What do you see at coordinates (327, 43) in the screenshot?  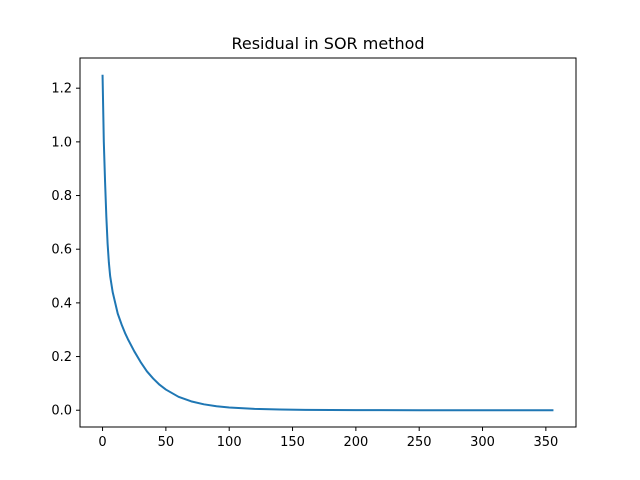 I see `chart-title: Residual in SOR method` at bounding box center [327, 43].